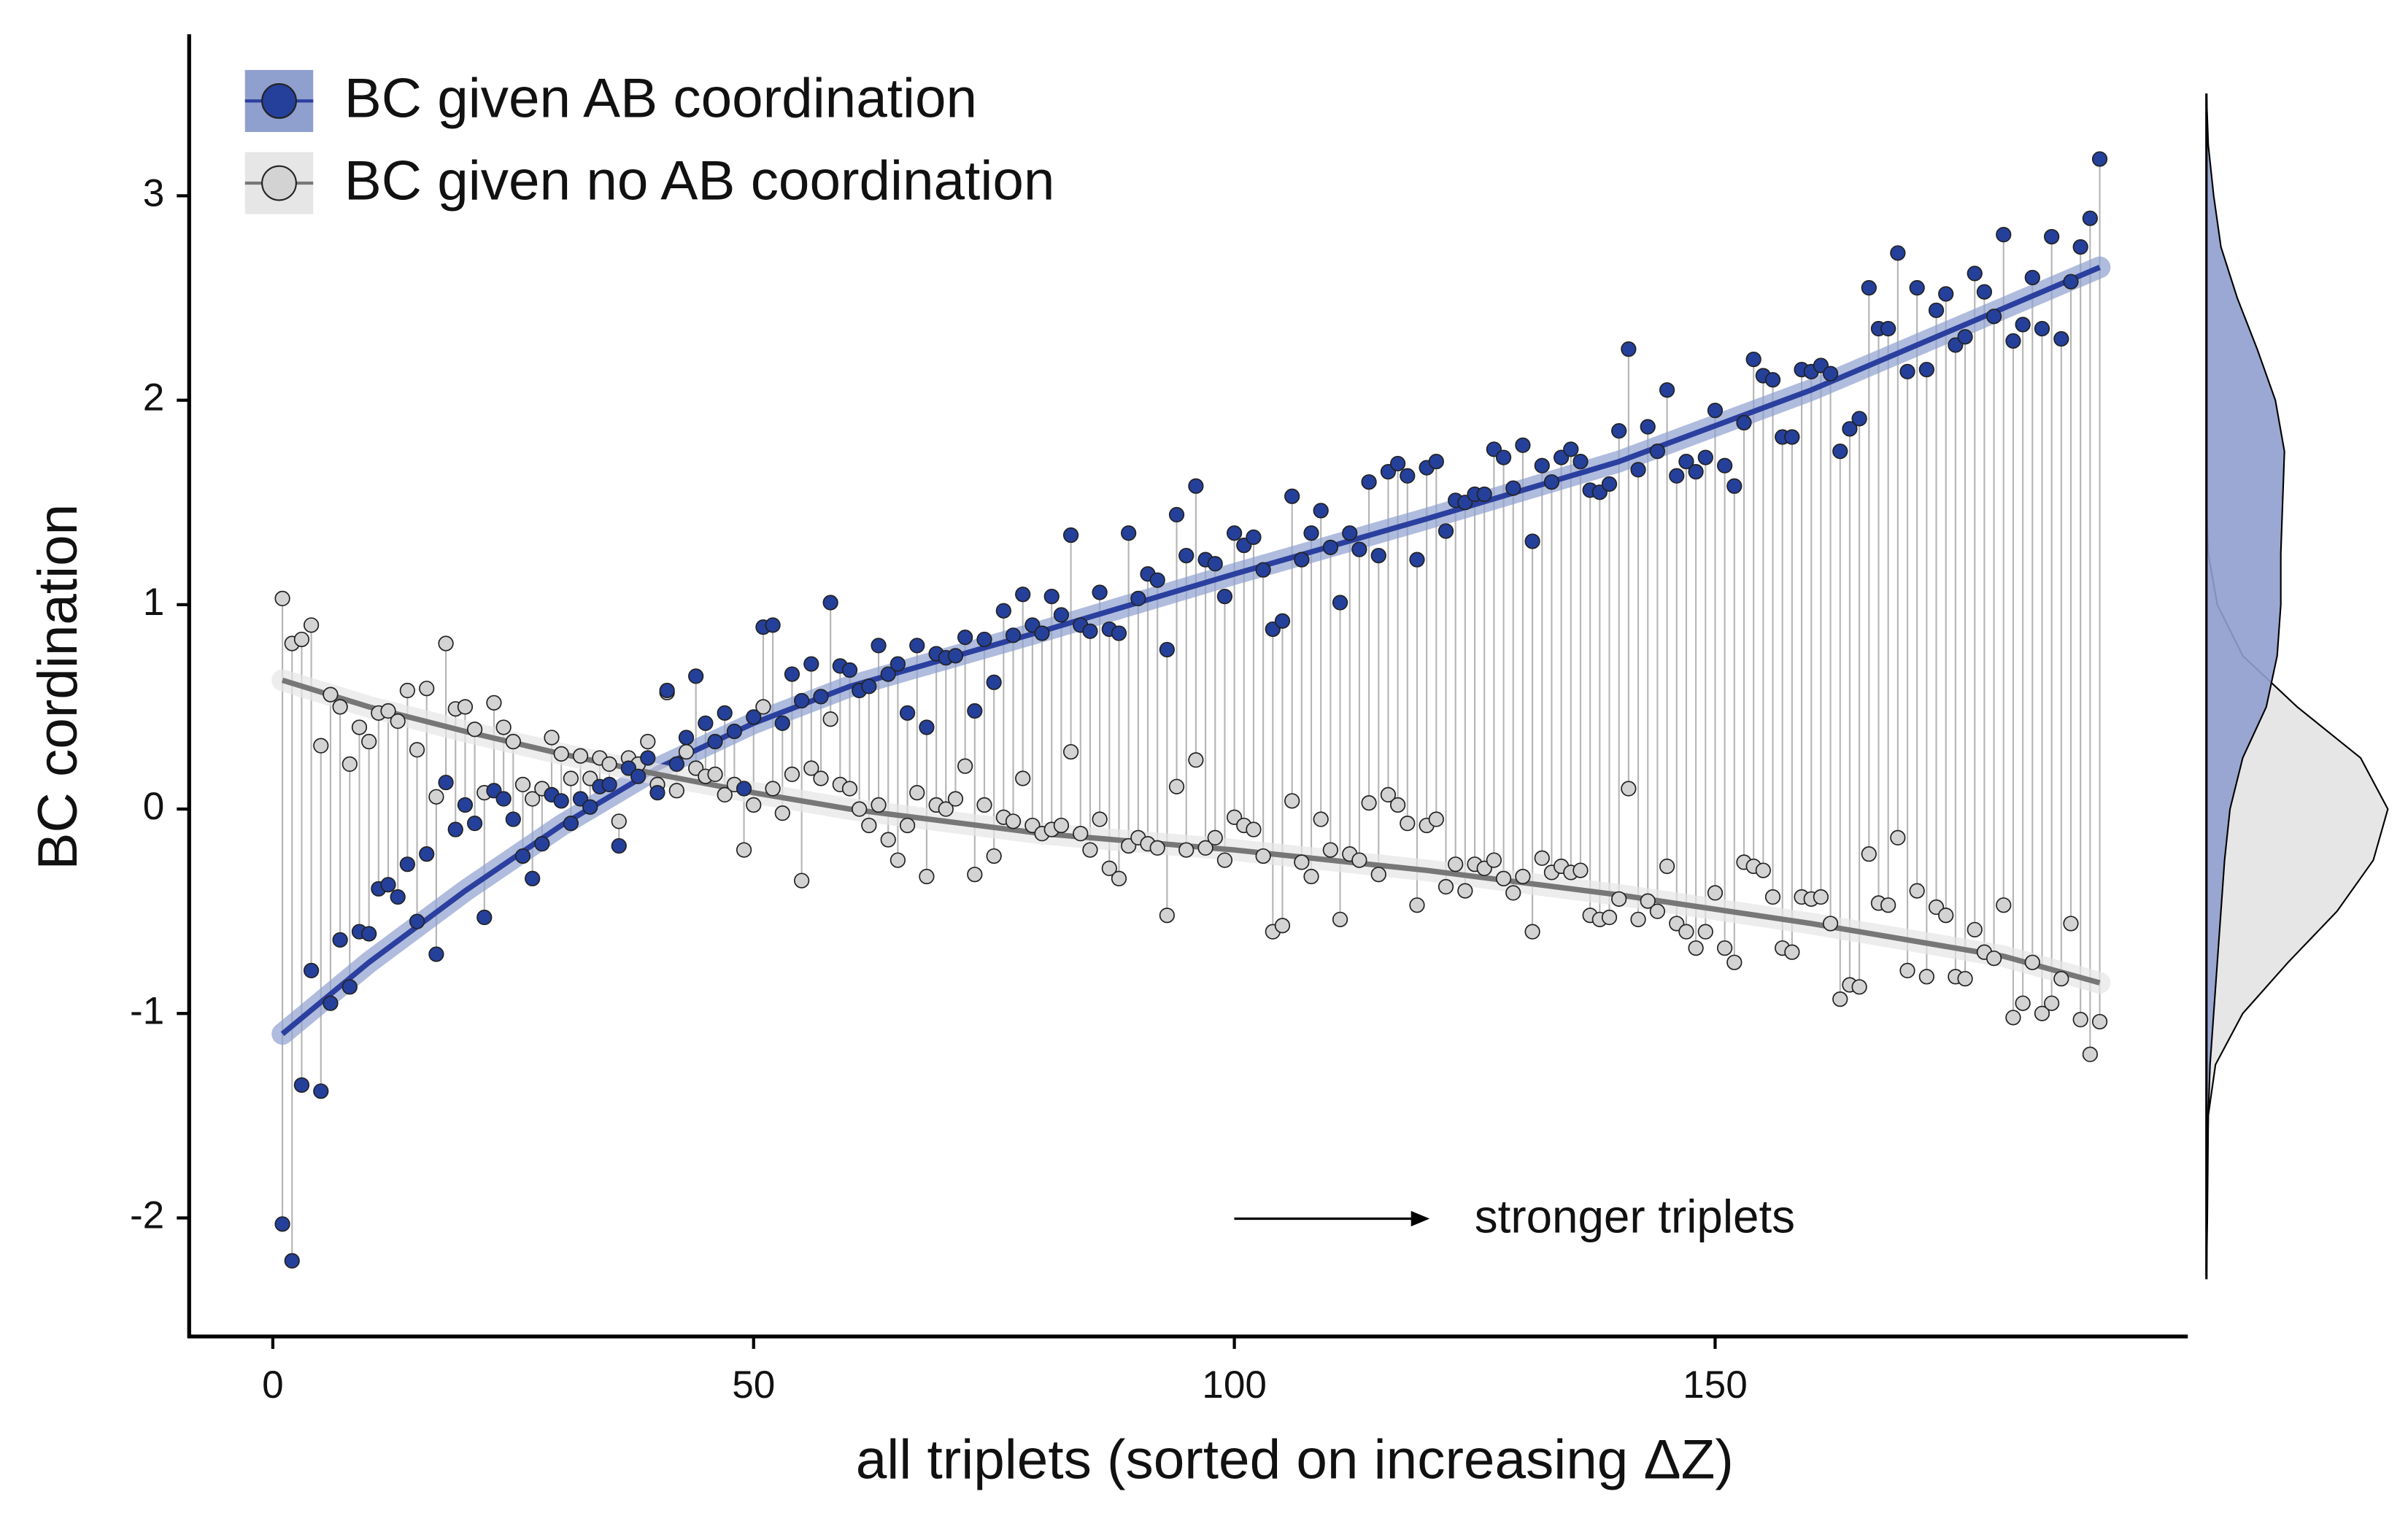  What do you see at coordinates (147, 1011) in the screenshot?
I see `y-tick-label: -1` at bounding box center [147, 1011].